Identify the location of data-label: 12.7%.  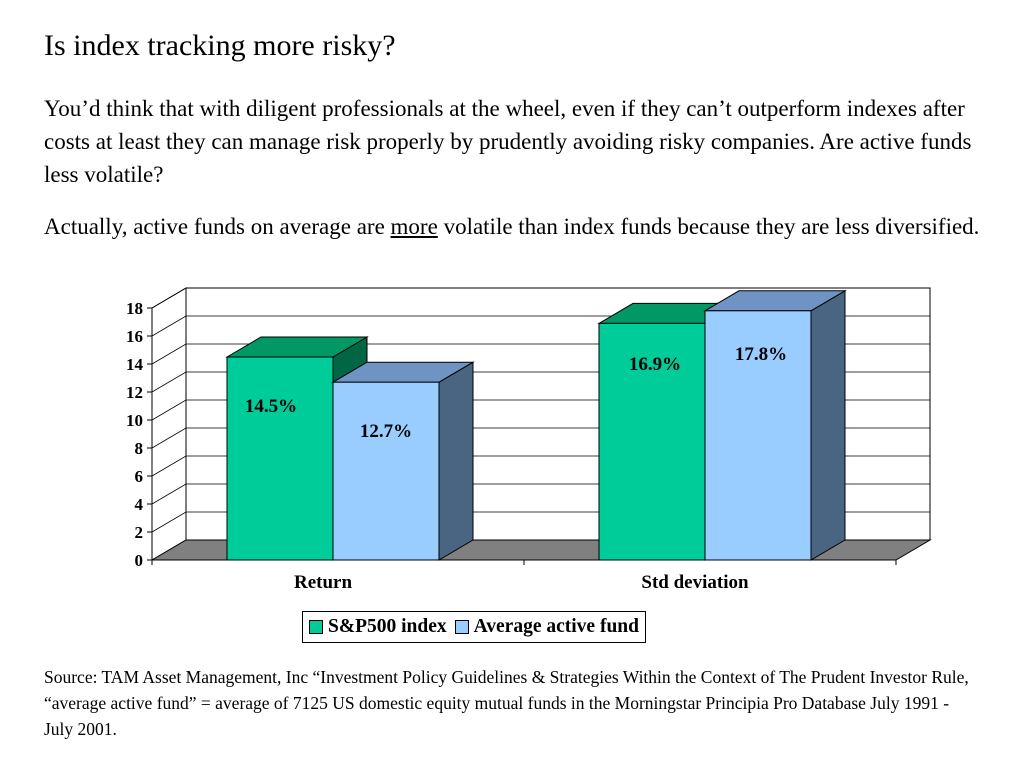
(386, 431).